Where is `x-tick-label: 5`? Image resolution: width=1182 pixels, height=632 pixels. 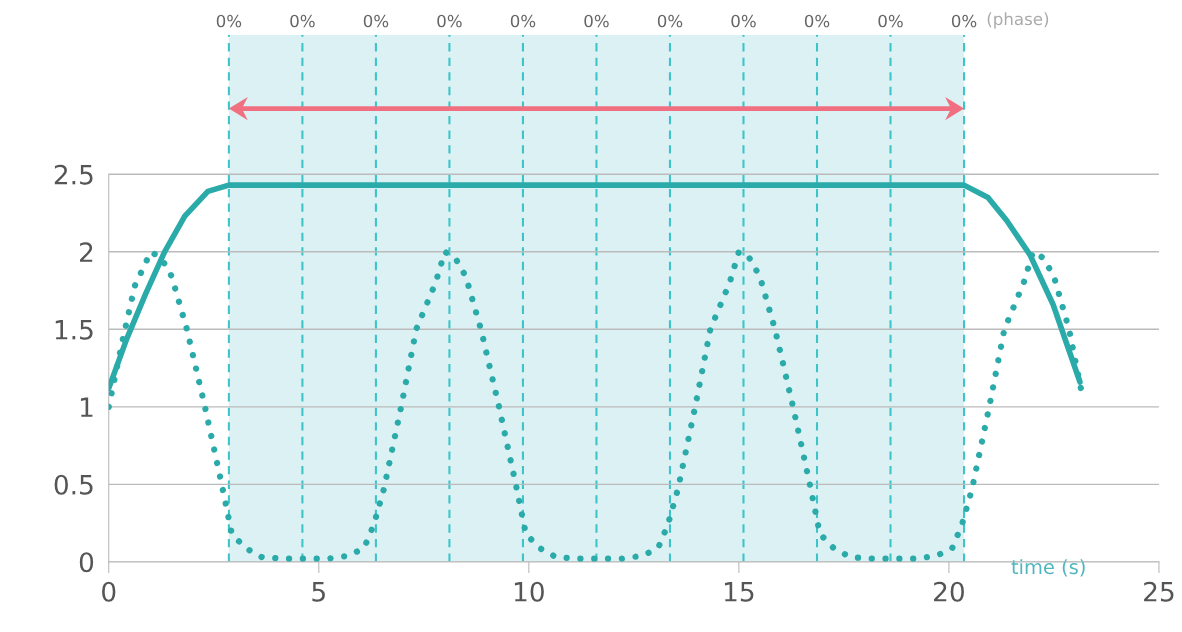 x-tick-label: 5 is located at coordinates (318, 592).